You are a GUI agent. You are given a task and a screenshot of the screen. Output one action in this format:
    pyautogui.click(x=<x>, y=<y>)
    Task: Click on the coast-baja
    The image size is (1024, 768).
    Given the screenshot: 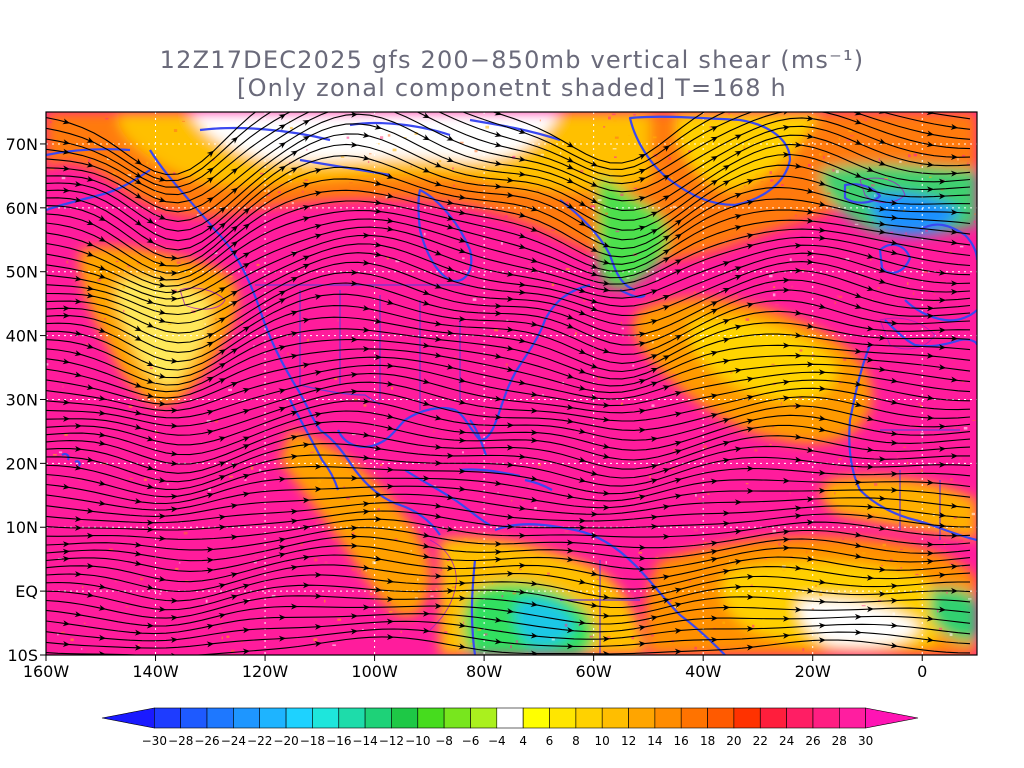 What is the action you would take?
    pyautogui.click(x=314, y=445)
    